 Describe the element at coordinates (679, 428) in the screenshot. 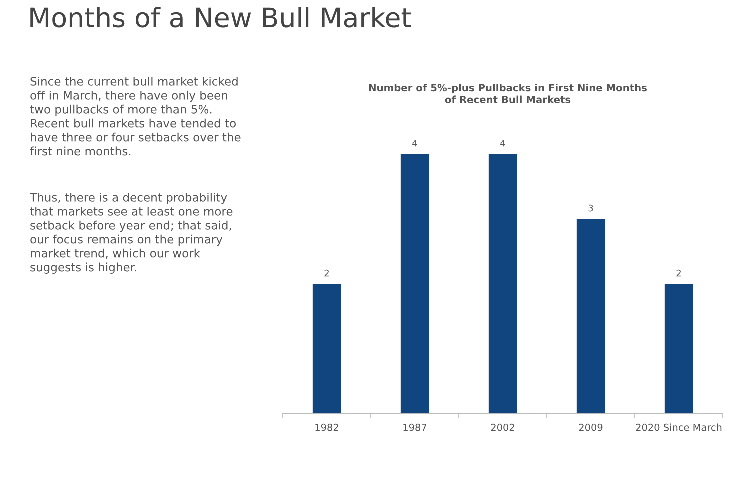

I see `x-tick-label: 2020 Since March` at that location.